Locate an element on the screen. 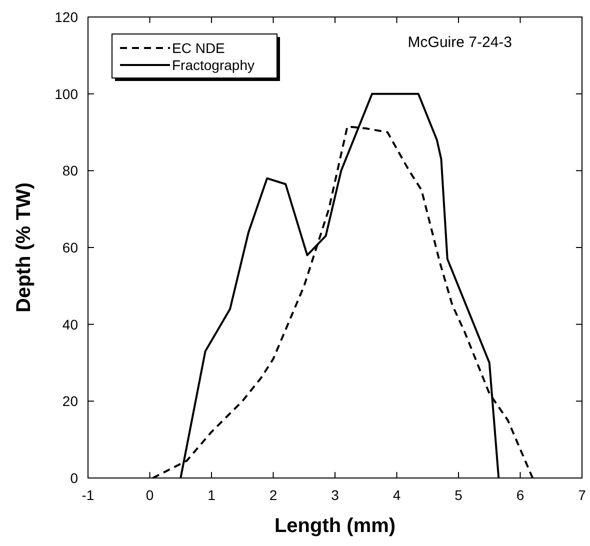  legend-label: EC NDE is located at coordinates (198, 48).